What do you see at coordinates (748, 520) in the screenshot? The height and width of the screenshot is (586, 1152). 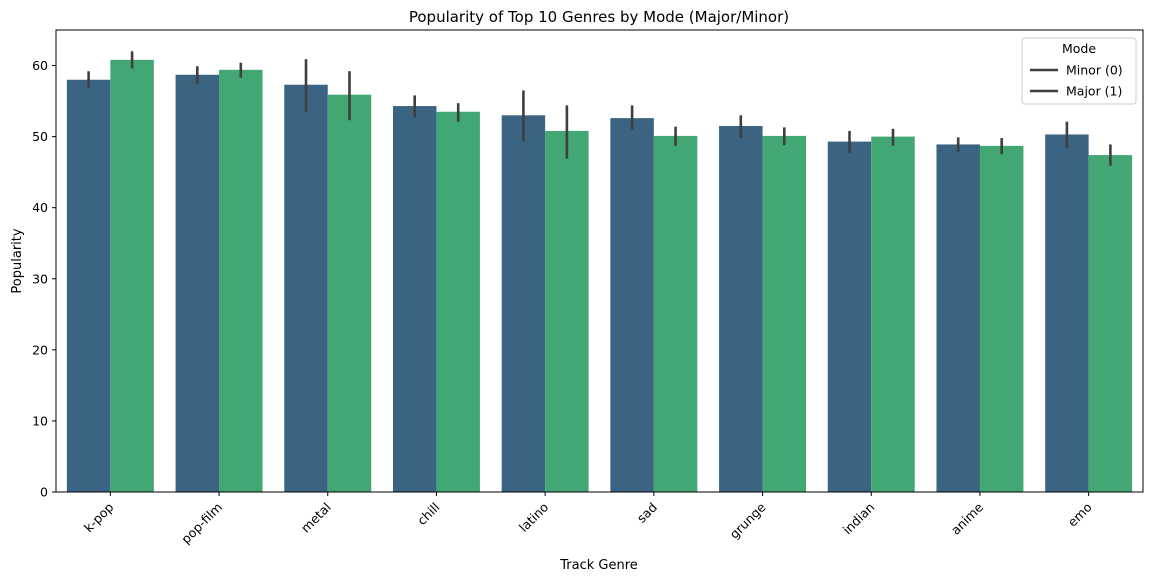 I see `x-tick-label-grunge: grunge` at bounding box center [748, 520].